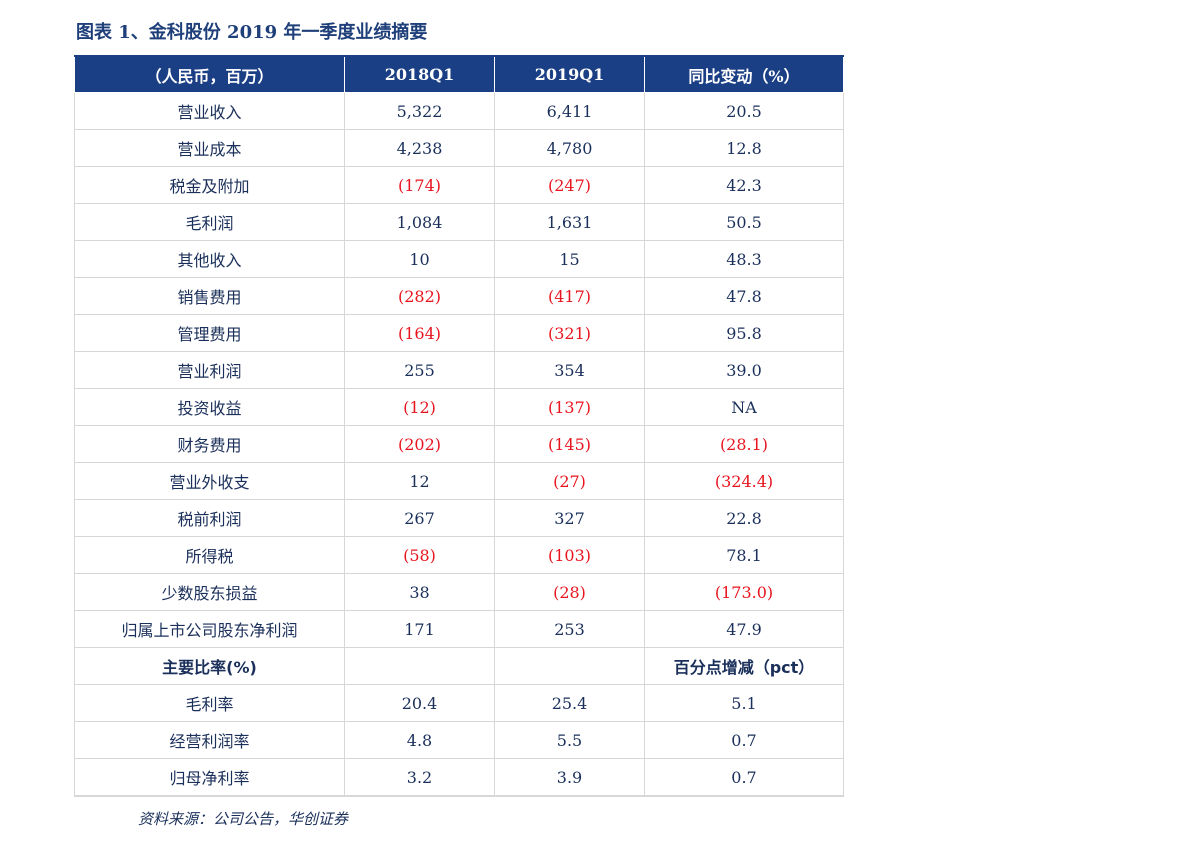  I want to click on table-cell: 4.8, so click(419, 740).